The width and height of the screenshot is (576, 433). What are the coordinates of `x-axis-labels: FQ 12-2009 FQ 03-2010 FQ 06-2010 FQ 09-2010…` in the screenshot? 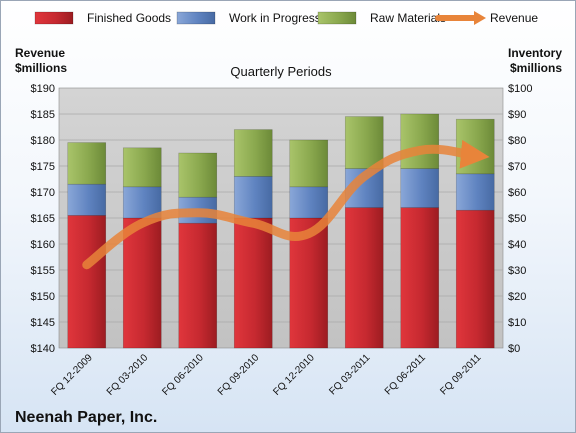 It's located at (266, 375).